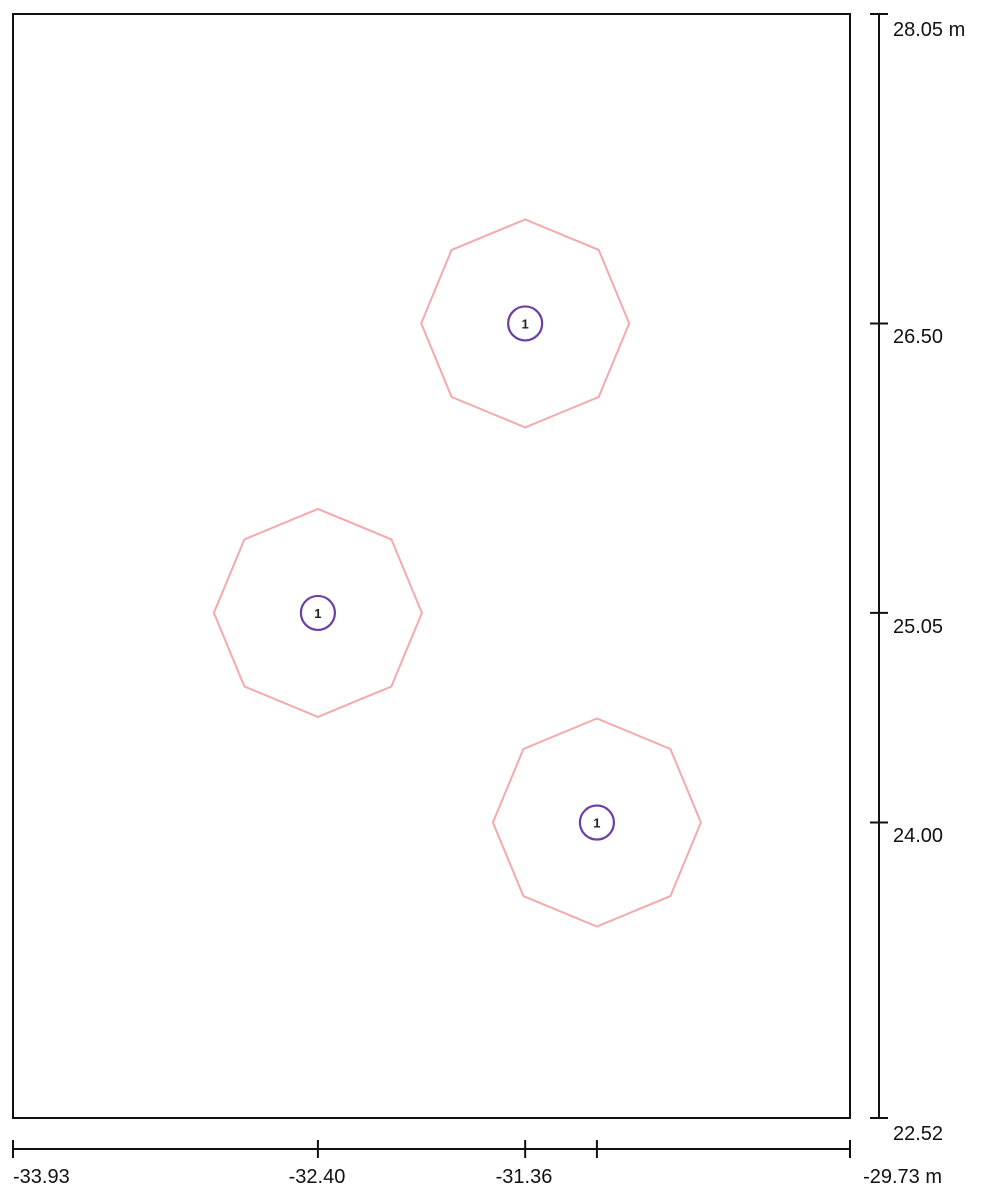  I want to click on y-tick-label-3: 25.05, so click(918, 627).